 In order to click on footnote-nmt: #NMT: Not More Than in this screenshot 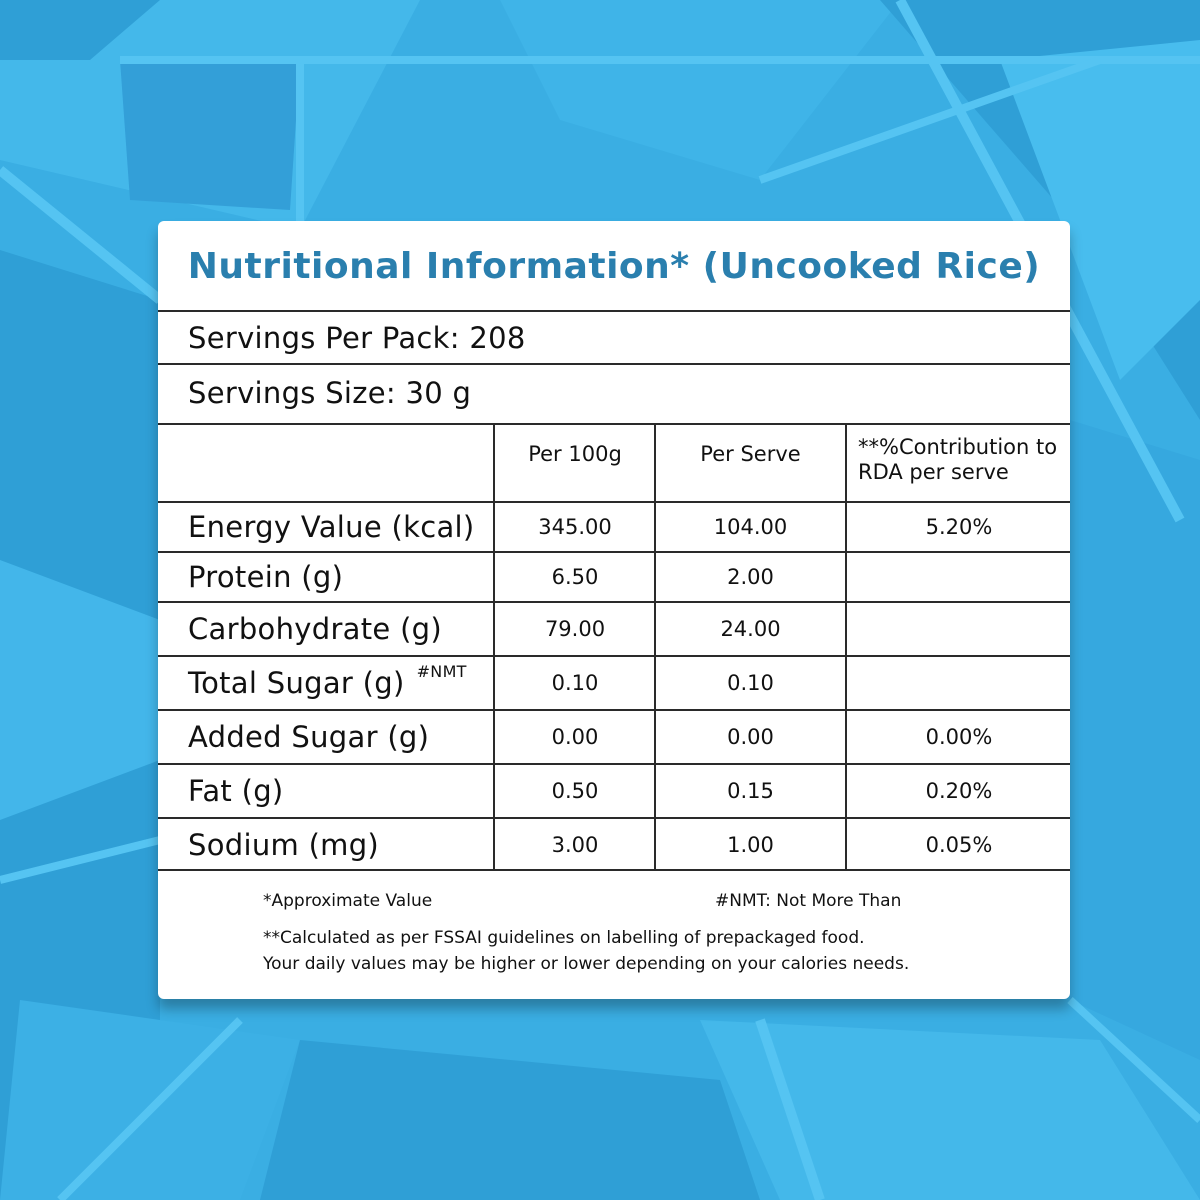, I will do `click(808, 901)`.